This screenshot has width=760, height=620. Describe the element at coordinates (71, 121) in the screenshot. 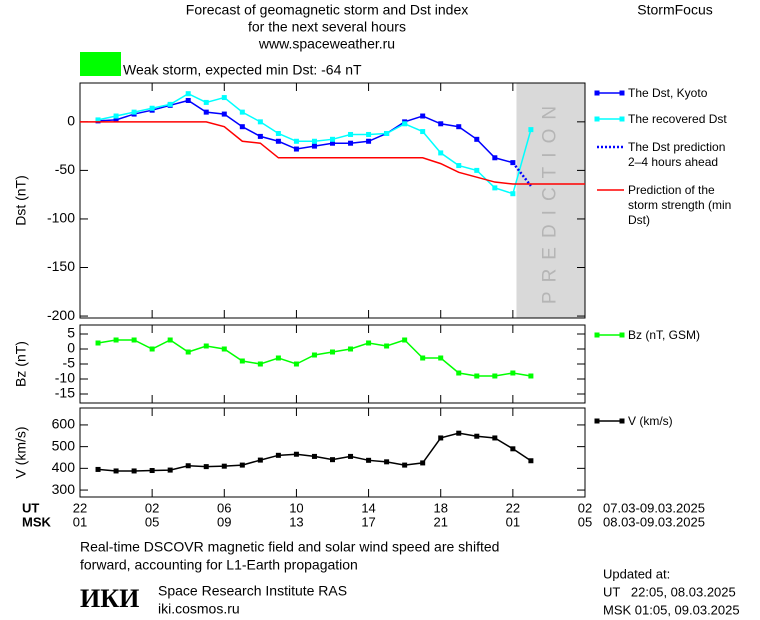

I see `y-tick-label: 0` at that location.